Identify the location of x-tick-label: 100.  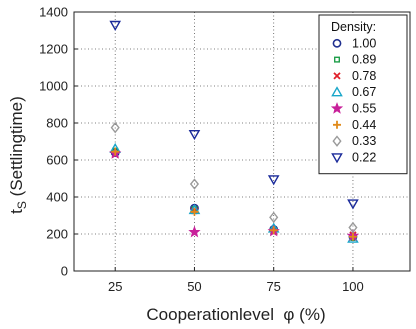
(353, 286).